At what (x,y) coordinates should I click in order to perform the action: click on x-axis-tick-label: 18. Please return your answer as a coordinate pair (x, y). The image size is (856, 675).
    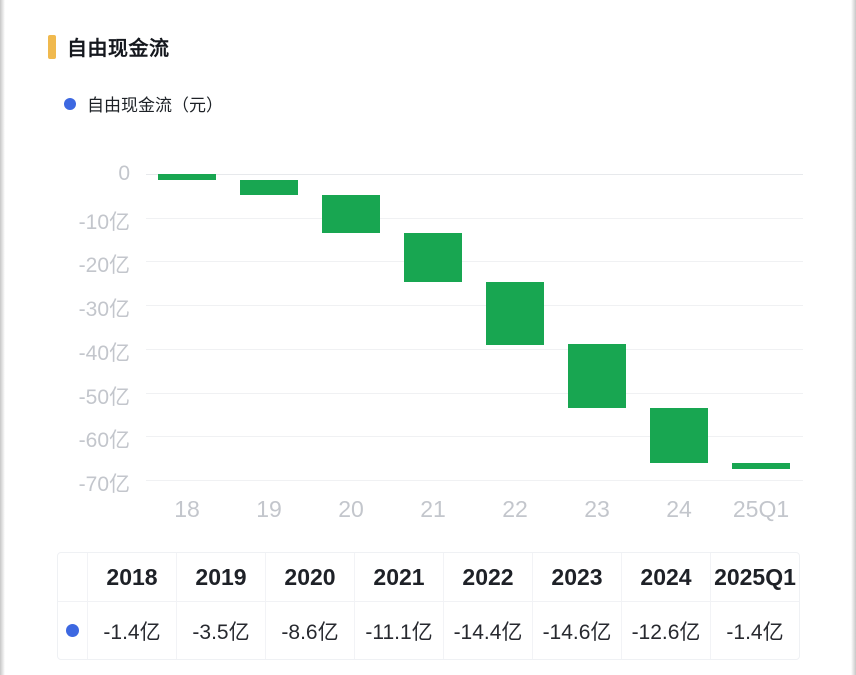
    Looking at the image, I should click on (187, 509).